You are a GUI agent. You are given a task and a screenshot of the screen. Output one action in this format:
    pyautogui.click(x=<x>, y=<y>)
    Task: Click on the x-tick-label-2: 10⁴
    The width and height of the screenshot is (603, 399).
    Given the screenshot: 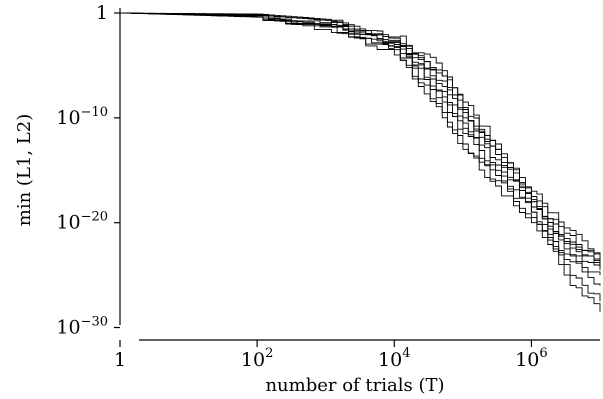 What is the action you would take?
    pyautogui.click(x=394, y=358)
    